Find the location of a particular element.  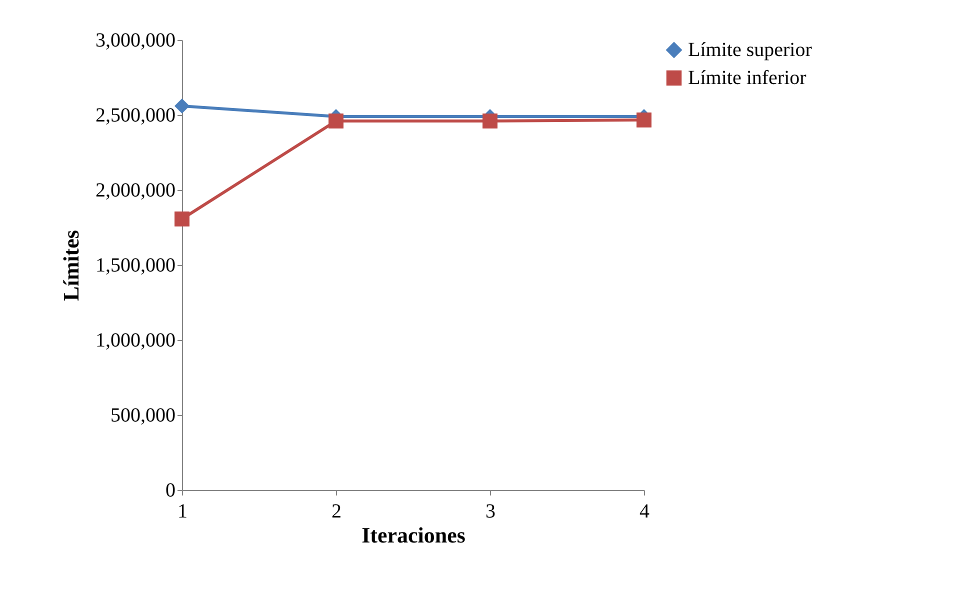

y-tick-label: 0 is located at coordinates (171, 491).